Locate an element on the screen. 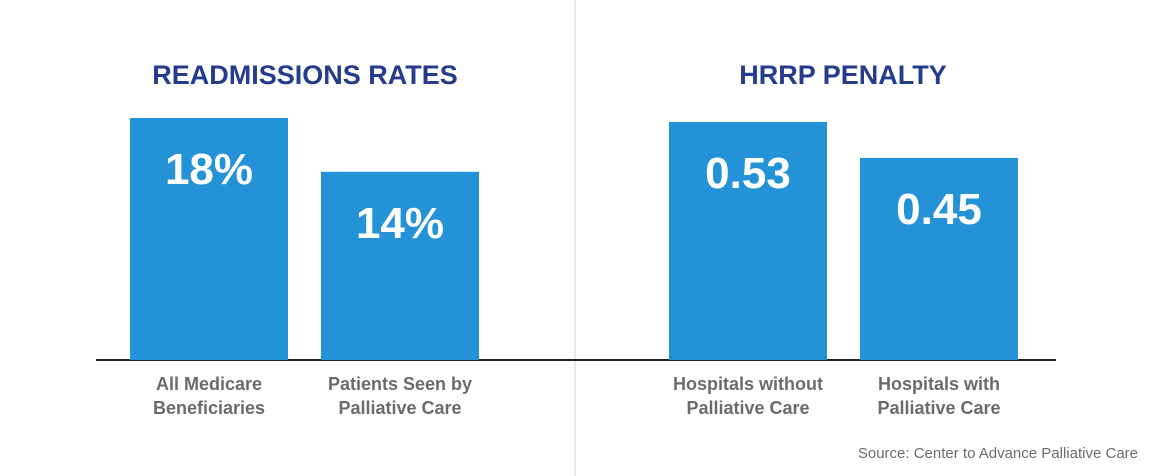 Image resolution: width=1152 pixels, height=476 pixels. chart-title: READMISSIONS RATES is located at coordinates (305, 75).